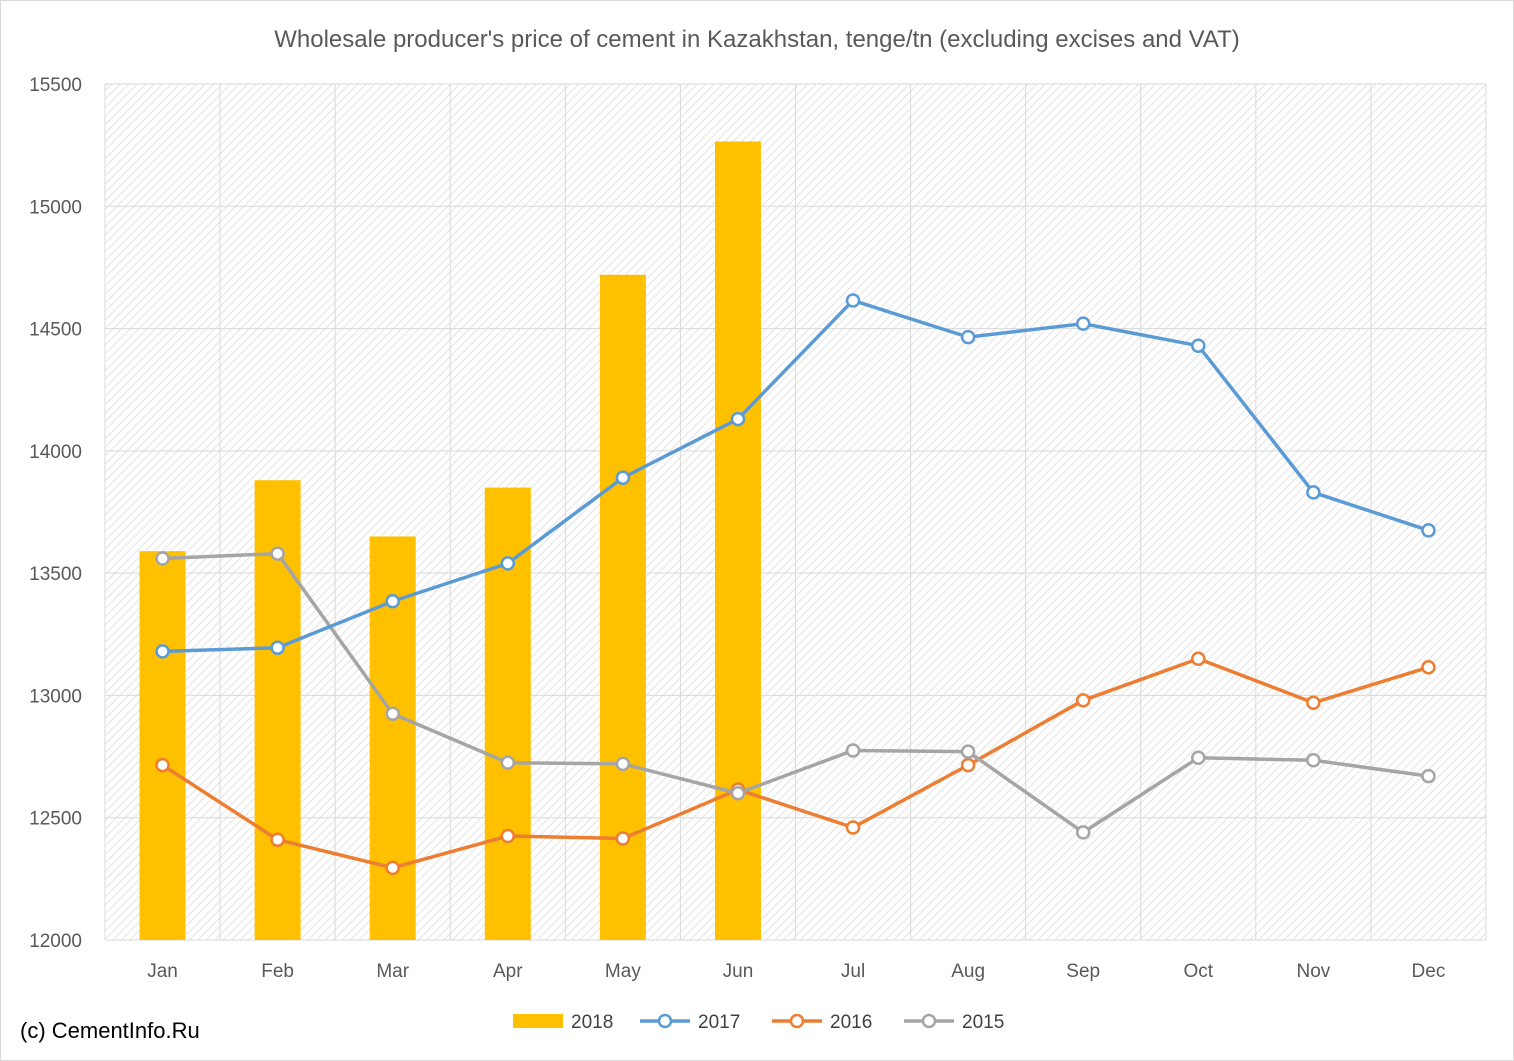 This screenshot has width=1514, height=1061. I want to click on x-tick-label: May, so click(623, 971).